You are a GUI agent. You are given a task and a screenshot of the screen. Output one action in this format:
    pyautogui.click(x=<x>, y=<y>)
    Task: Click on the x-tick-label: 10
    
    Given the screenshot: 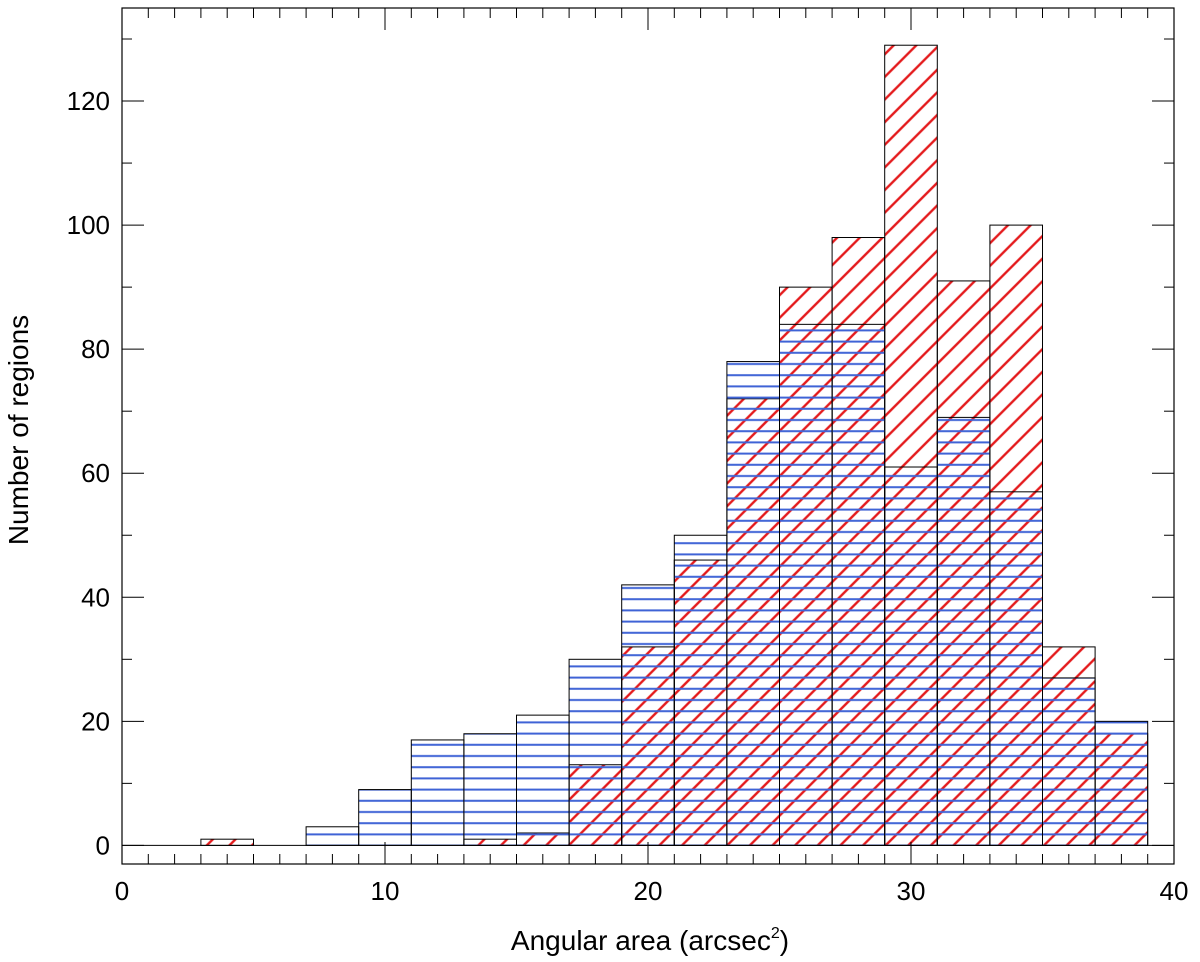 What is the action you would take?
    pyautogui.click(x=385, y=891)
    